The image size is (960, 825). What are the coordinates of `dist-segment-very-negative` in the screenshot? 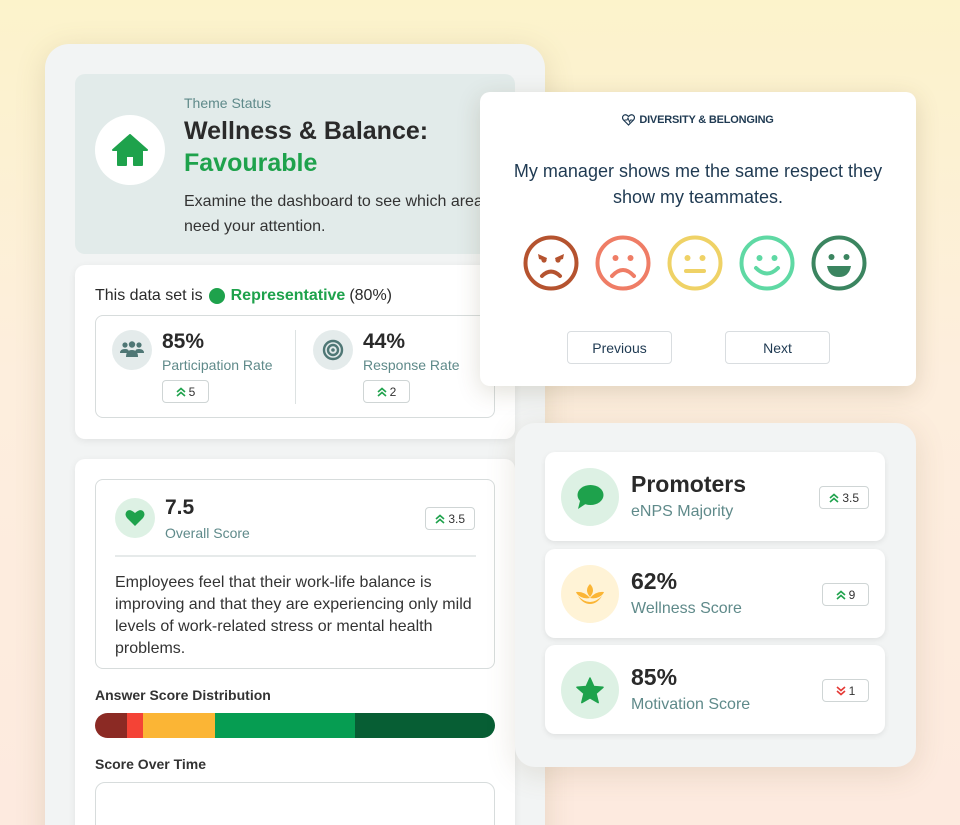 It's located at (111, 725).